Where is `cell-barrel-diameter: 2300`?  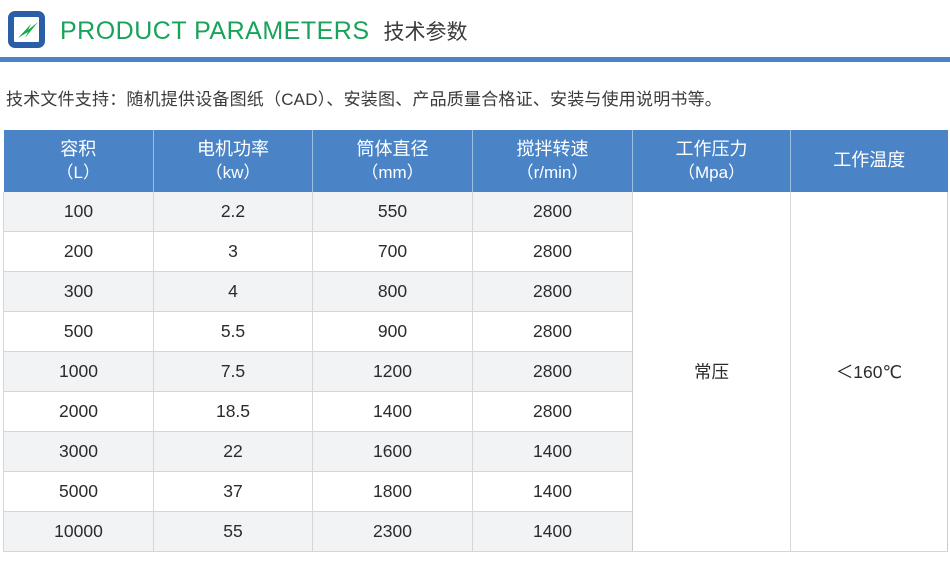 cell-barrel-diameter: 2300 is located at coordinates (392, 531).